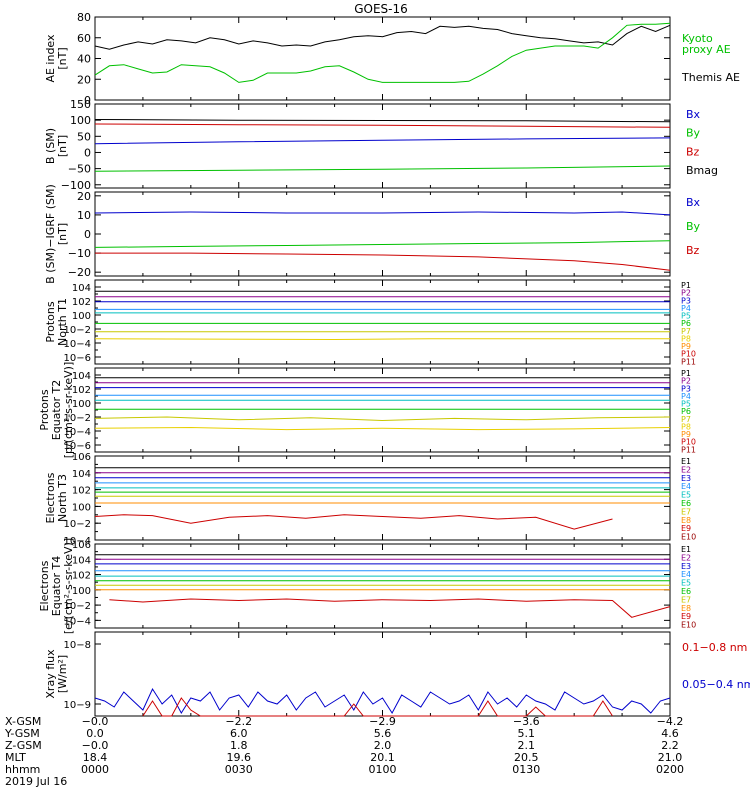 This screenshot has width=750, height=800. I want to click on legend-label: Bz, so click(693, 250).